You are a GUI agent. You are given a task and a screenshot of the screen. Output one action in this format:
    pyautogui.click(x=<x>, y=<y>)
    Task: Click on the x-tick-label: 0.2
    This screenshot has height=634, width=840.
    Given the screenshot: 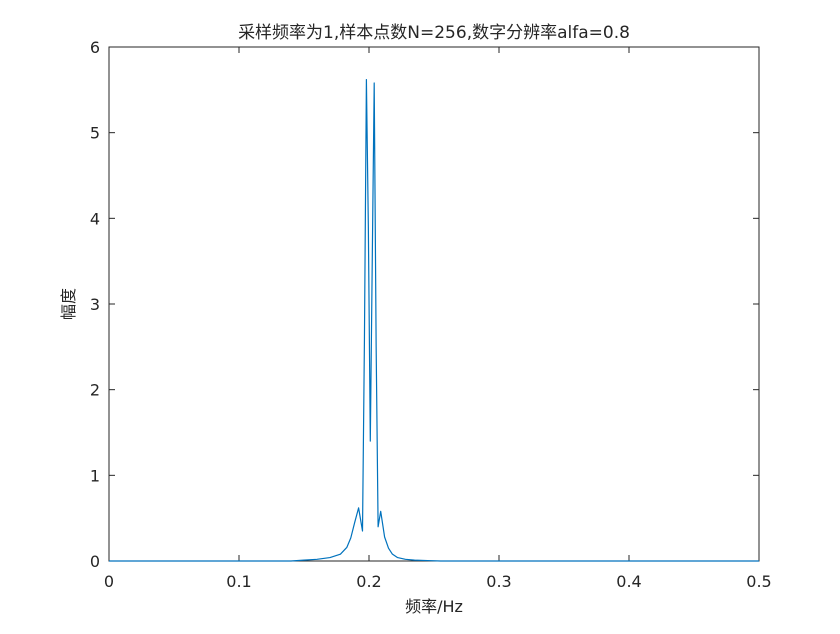 What is the action you would take?
    pyautogui.click(x=368, y=581)
    